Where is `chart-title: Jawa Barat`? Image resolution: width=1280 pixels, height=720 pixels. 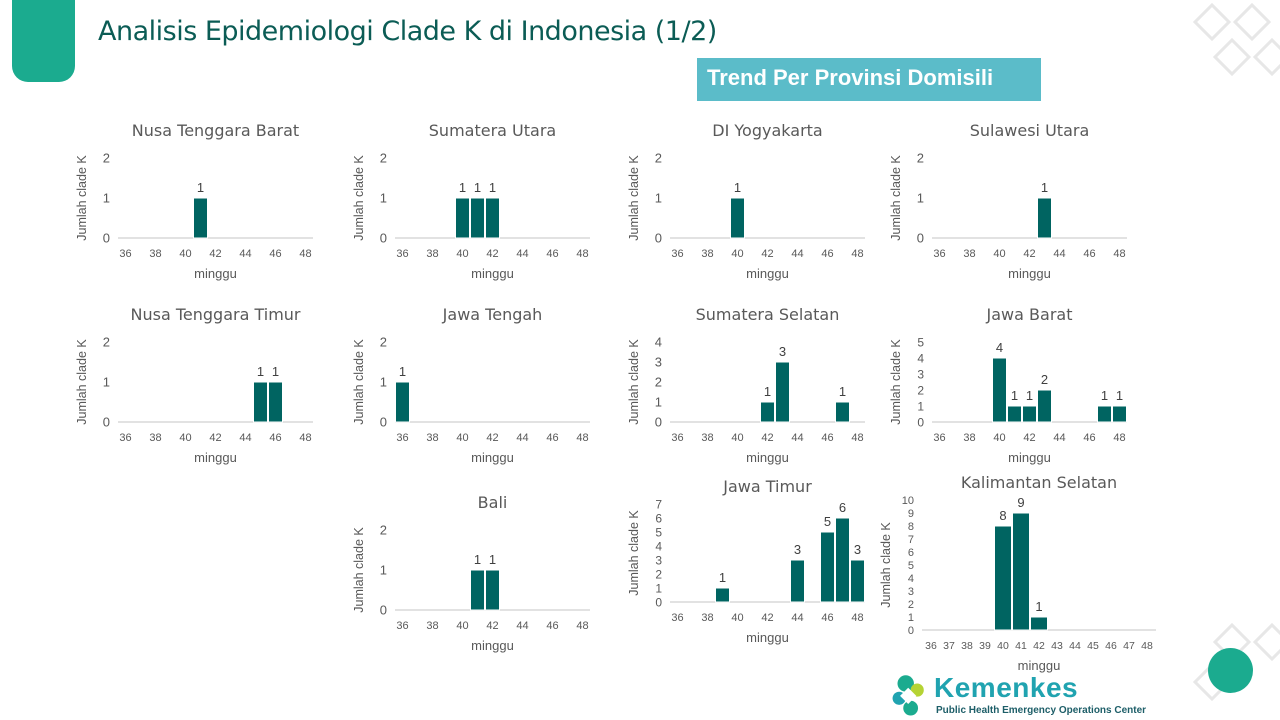 chart-title: Jawa Barat is located at coordinates (1029, 314).